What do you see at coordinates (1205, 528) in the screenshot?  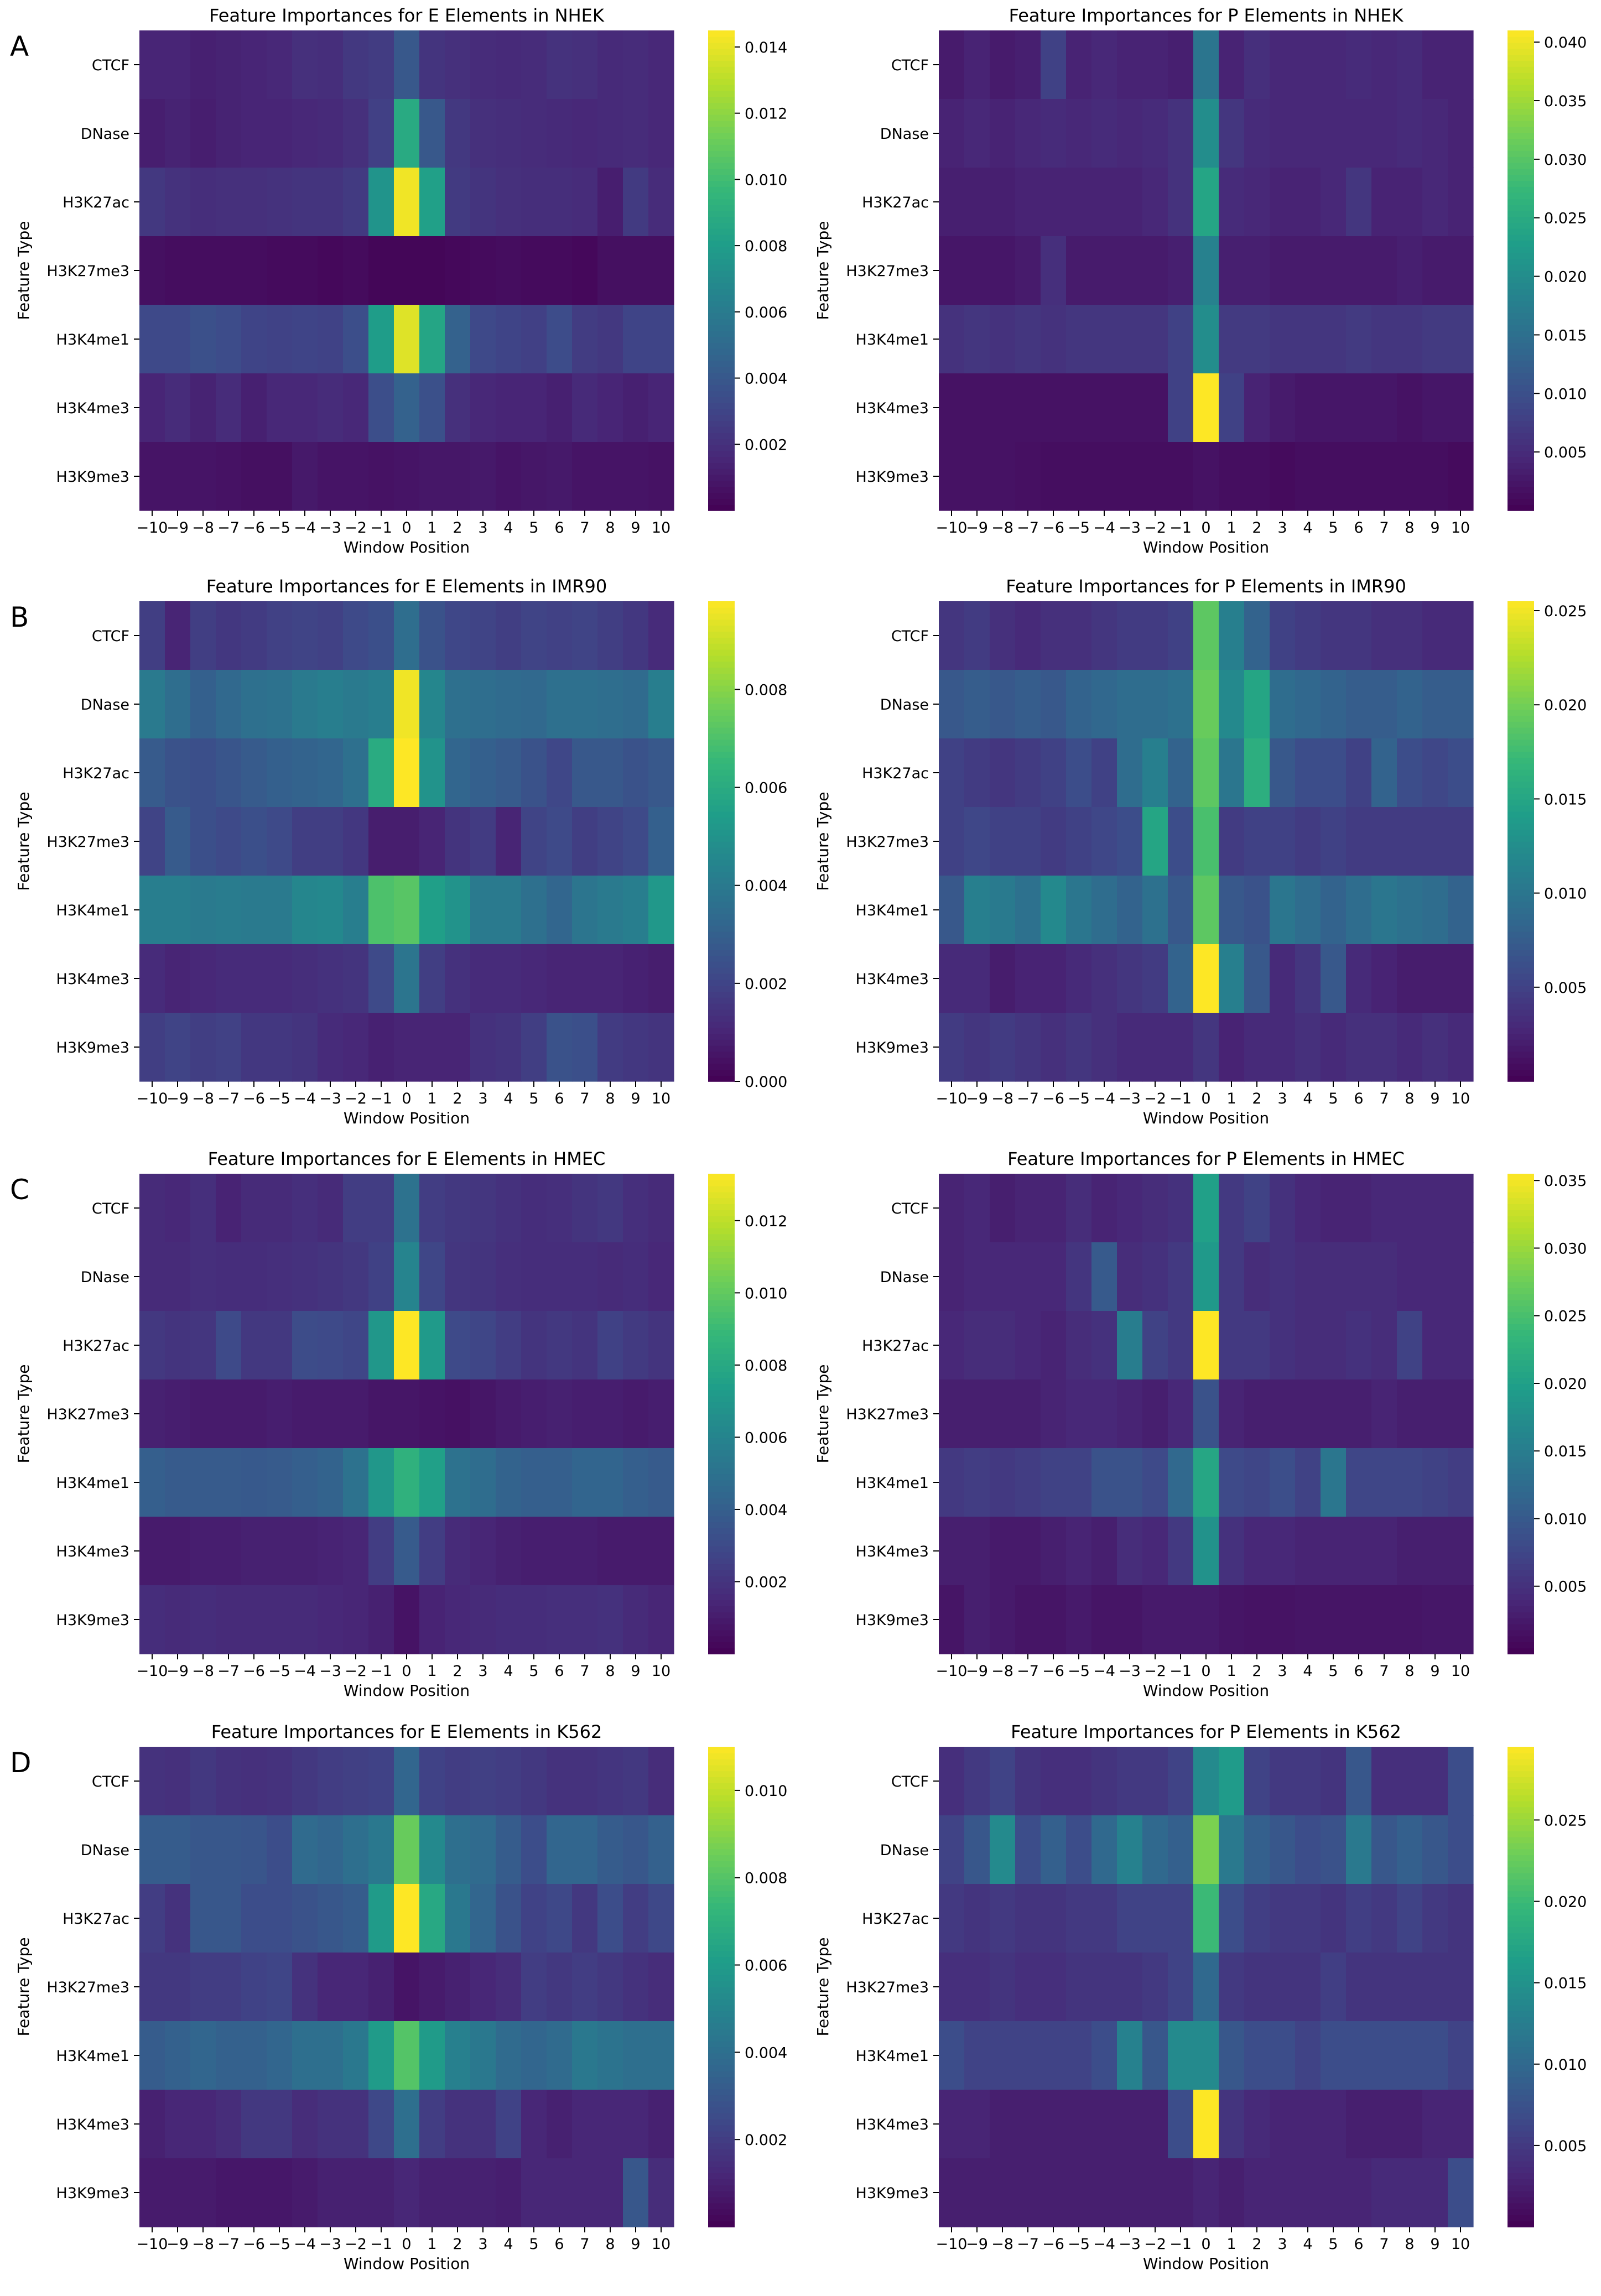 I see `x-tick-label: 0` at bounding box center [1205, 528].